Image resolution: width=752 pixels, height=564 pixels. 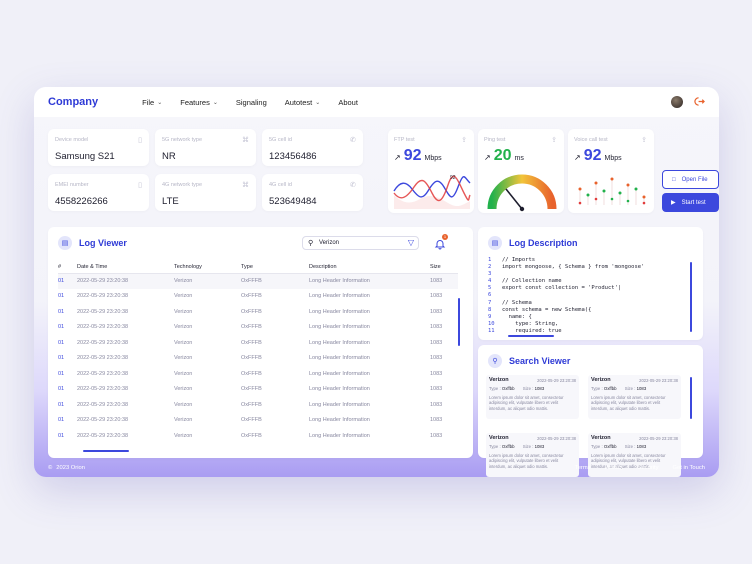 I want to click on brand-logo: Company, so click(x=73, y=102).